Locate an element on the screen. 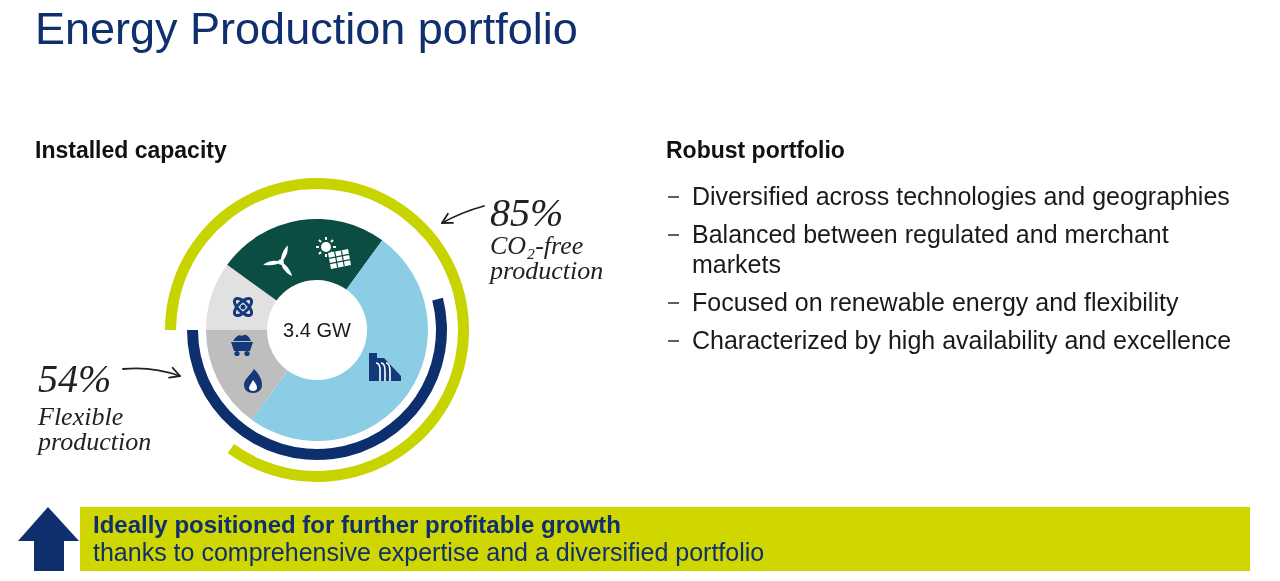 This screenshot has height=581, width=1280. text: Flexible production is located at coordinates (94, 429).